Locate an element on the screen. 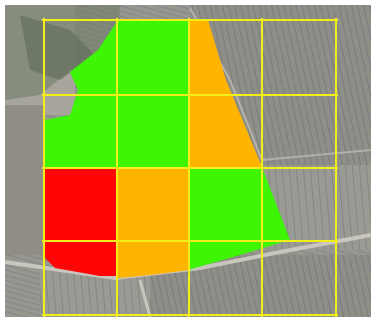 This screenshot has height=322, width=376. zone-orange-north is located at coordinates (226, 93).